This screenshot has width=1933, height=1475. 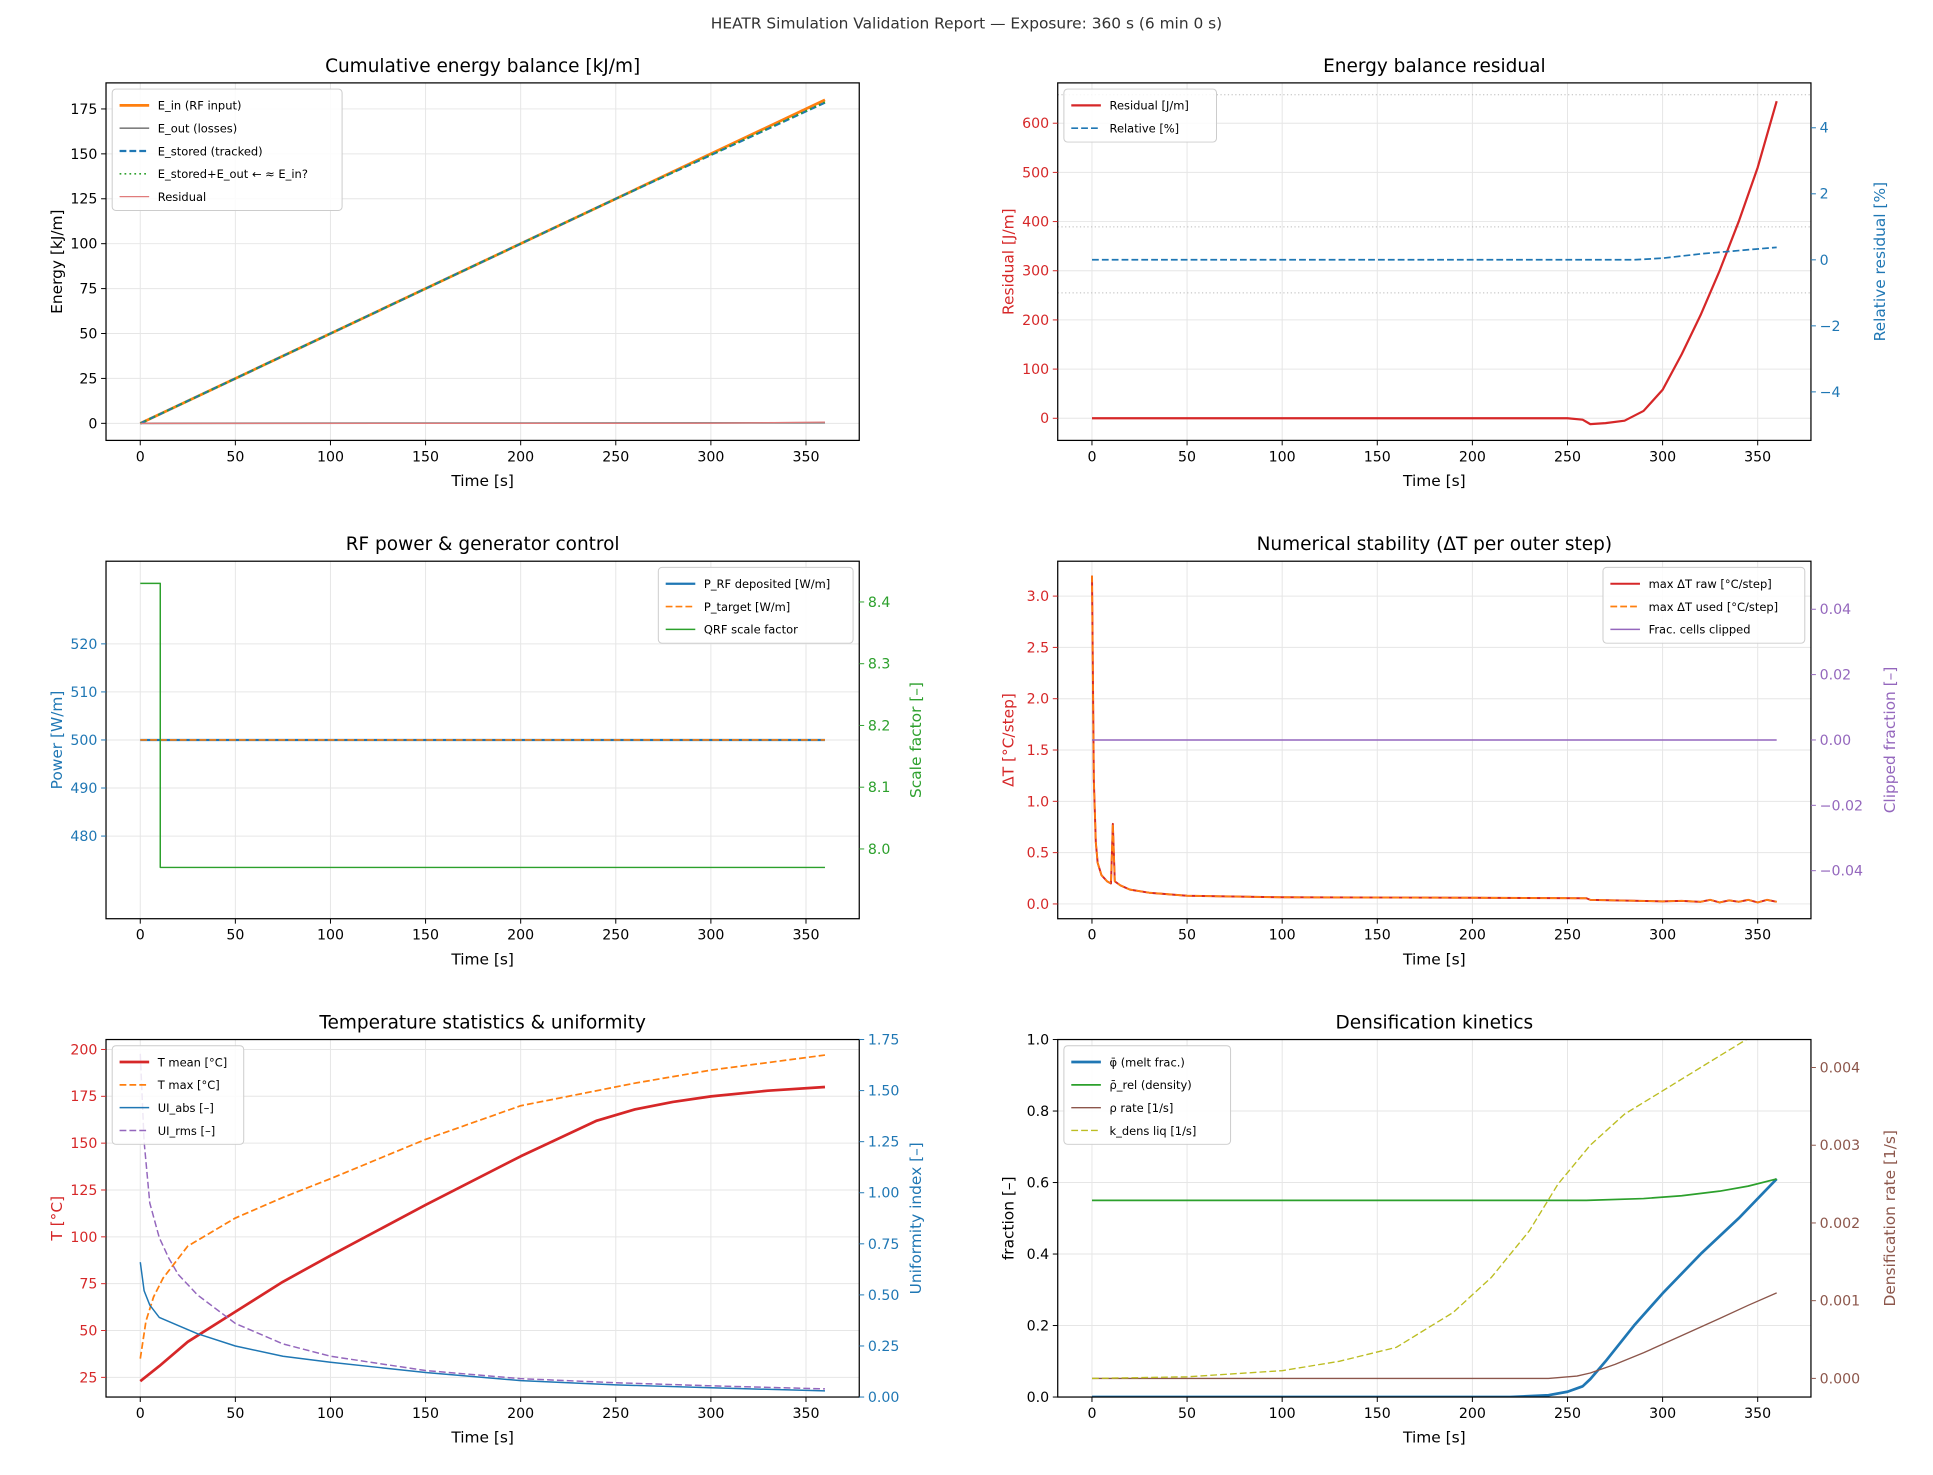 I want to click on series-line-t-mean-c-, so click(x=482, y=1234).